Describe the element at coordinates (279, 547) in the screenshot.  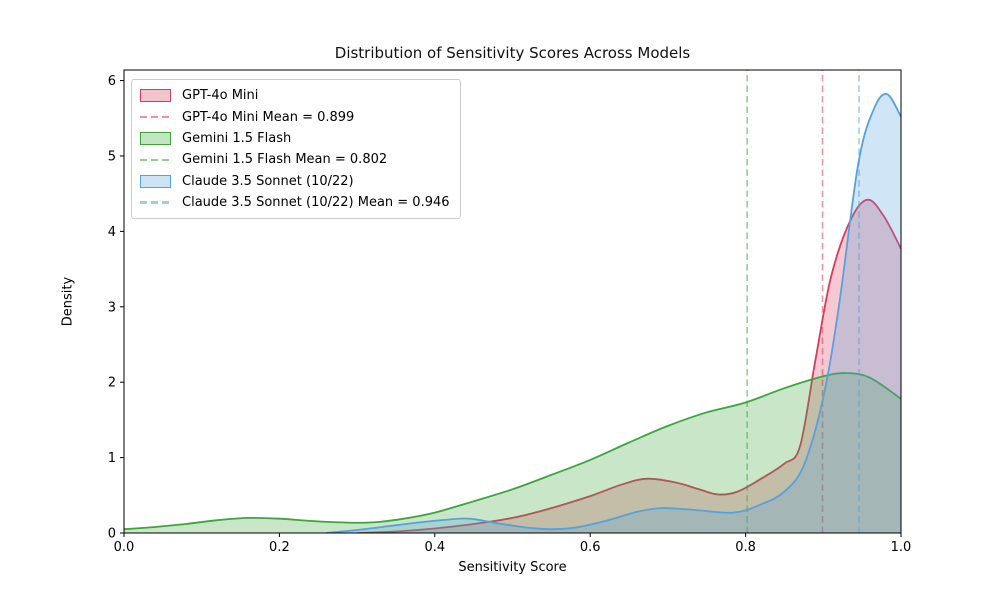
I see `x-tick-label: 0.2` at that location.